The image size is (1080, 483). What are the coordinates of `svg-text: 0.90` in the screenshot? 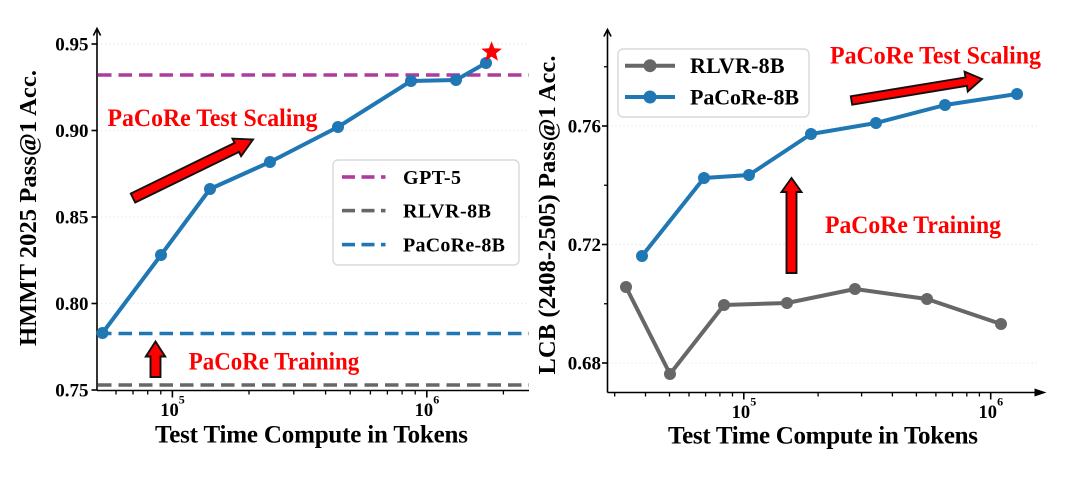 It's located at (71, 131).